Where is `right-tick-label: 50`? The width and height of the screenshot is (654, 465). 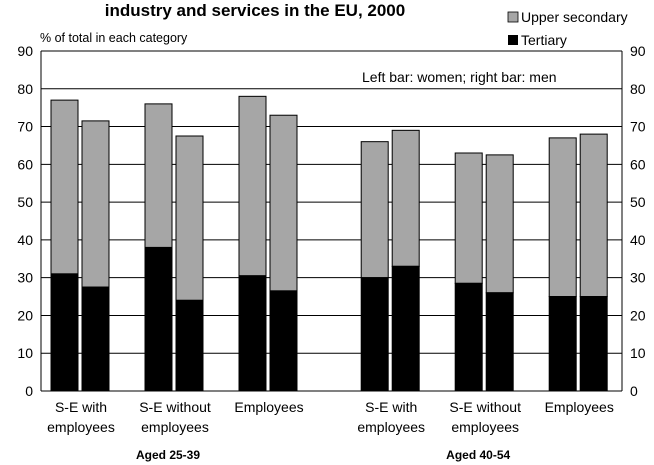
right-tick-label: 50 is located at coordinates (638, 202).